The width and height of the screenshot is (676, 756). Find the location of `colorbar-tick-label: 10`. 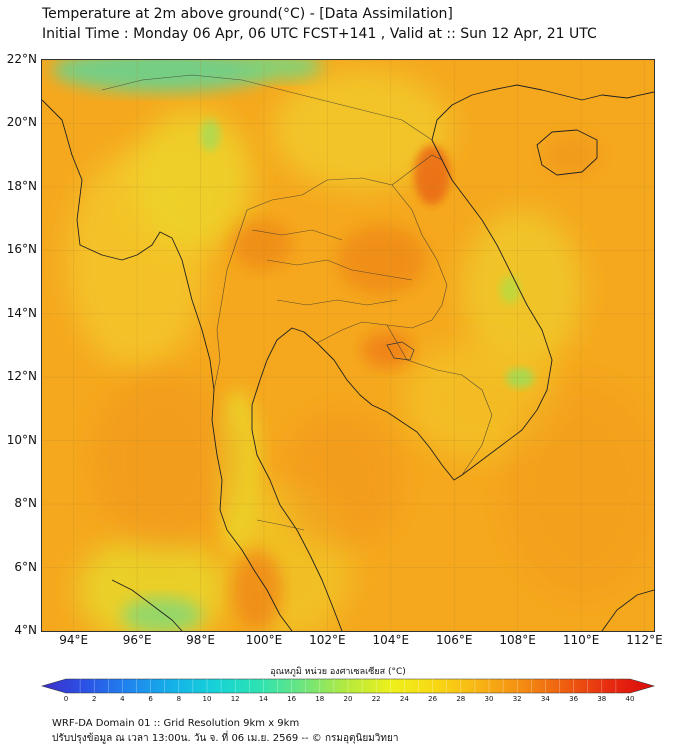

colorbar-tick-label: 10 is located at coordinates (207, 699).